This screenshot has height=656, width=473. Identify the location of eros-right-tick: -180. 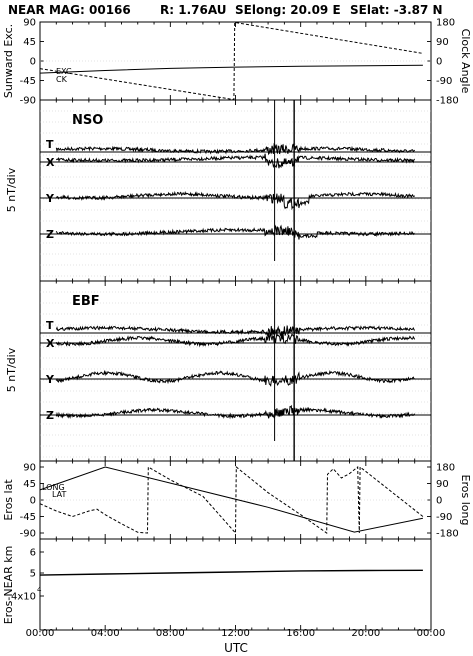
(447, 534).